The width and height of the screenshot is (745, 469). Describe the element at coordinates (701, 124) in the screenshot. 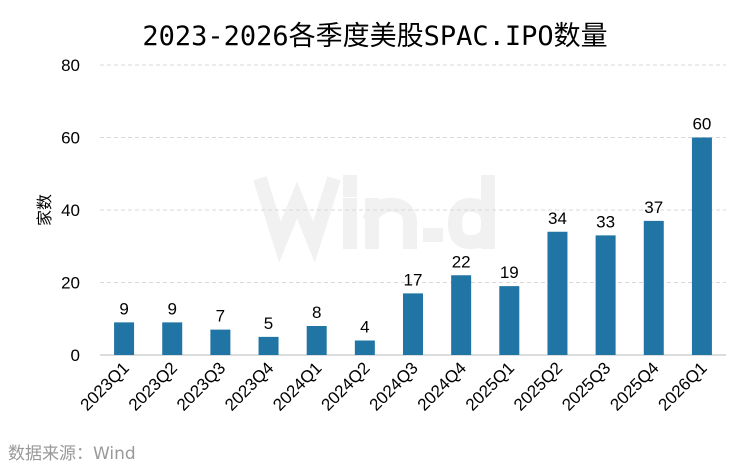

I see `data-label: 60` at that location.